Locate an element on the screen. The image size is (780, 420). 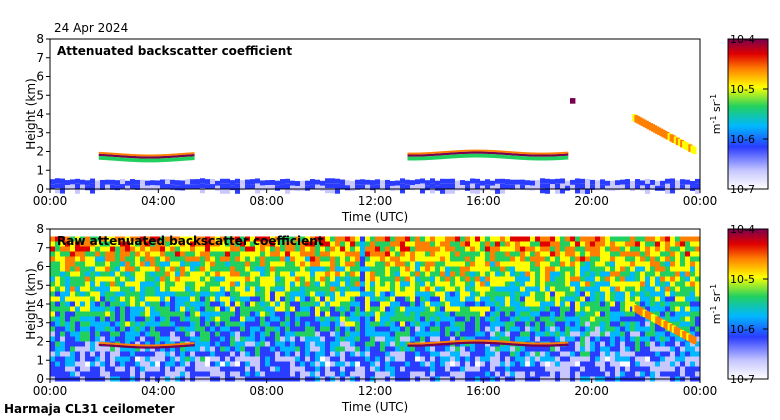
colorbar-tick-label: 10-7 is located at coordinates (742, 379).